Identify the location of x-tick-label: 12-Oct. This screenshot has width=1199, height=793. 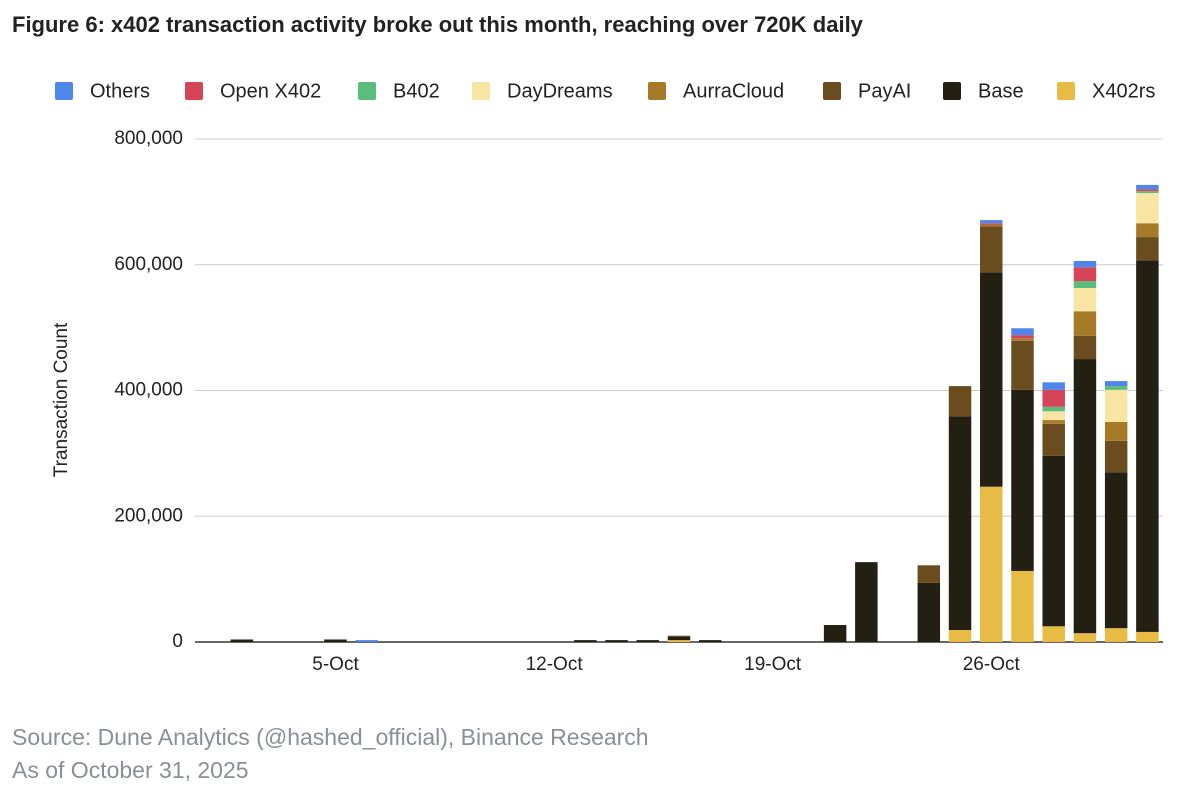
(555, 664).